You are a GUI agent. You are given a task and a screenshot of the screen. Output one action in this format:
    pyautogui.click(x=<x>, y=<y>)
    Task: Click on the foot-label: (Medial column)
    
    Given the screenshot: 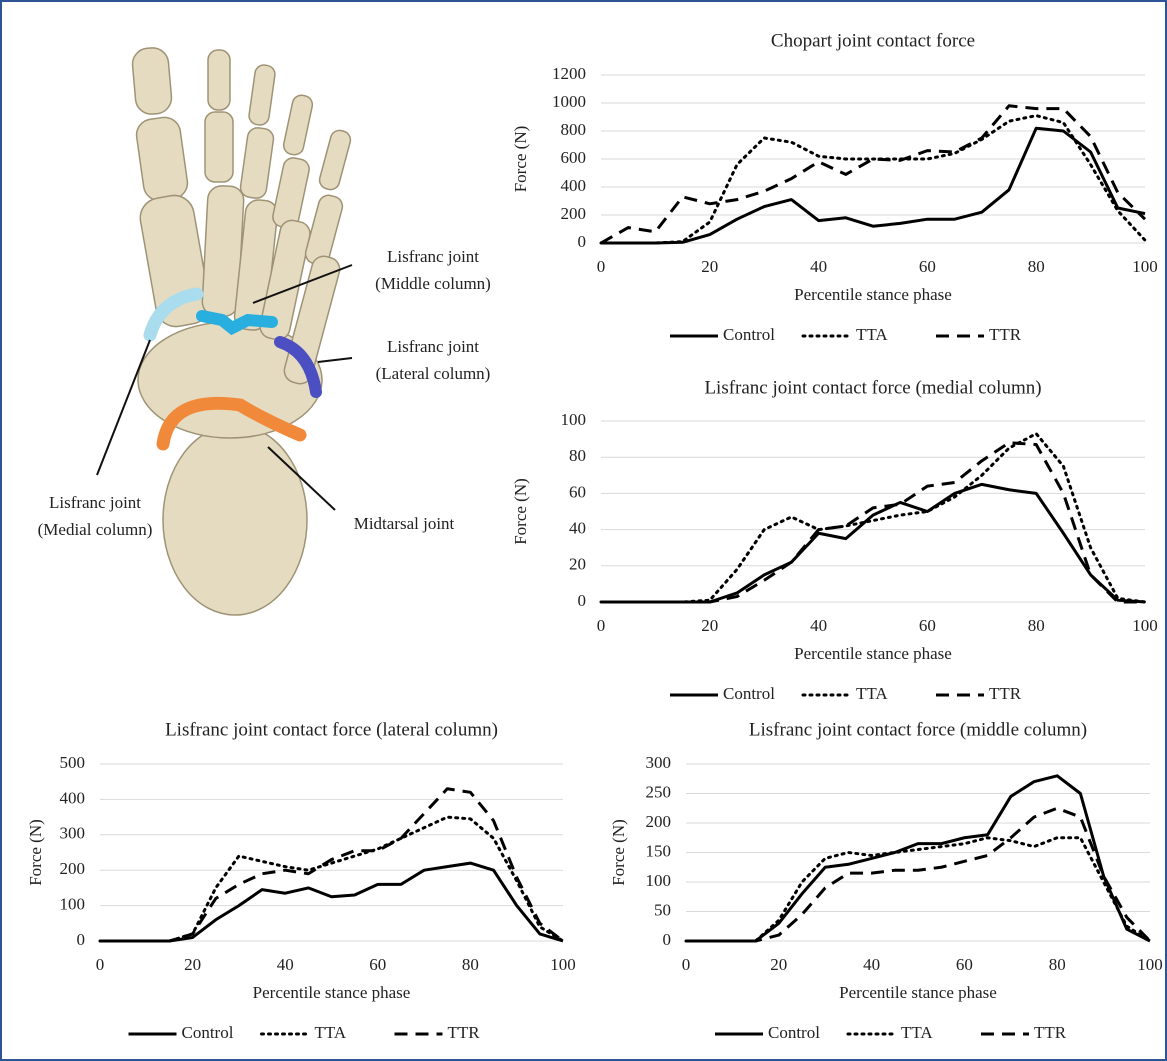 What is the action you would take?
    pyautogui.click(x=95, y=529)
    